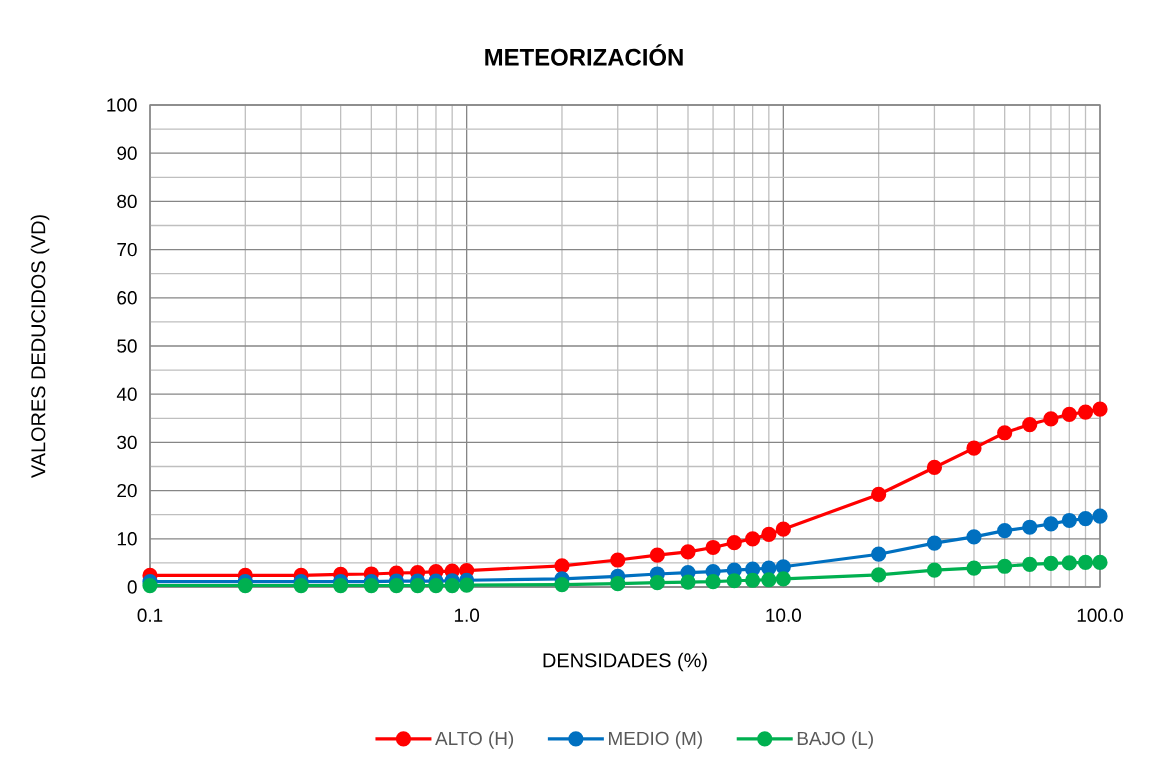 The height and width of the screenshot is (769, 1157). Describe the element at coordinates (40, 347) in the screenshot. I see `y-axis-title: VALORES DEDUCIDOS (VD)` at that location.